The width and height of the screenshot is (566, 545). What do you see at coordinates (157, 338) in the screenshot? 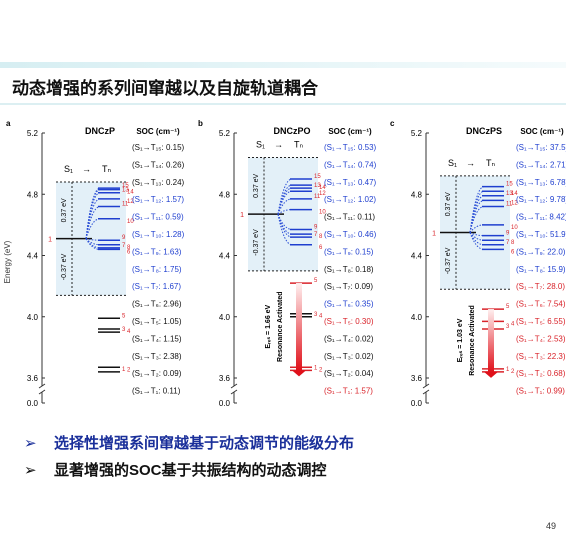
I see `soc-value: (S₁→T₄: 1.15)` at bounding box center [157, 338].